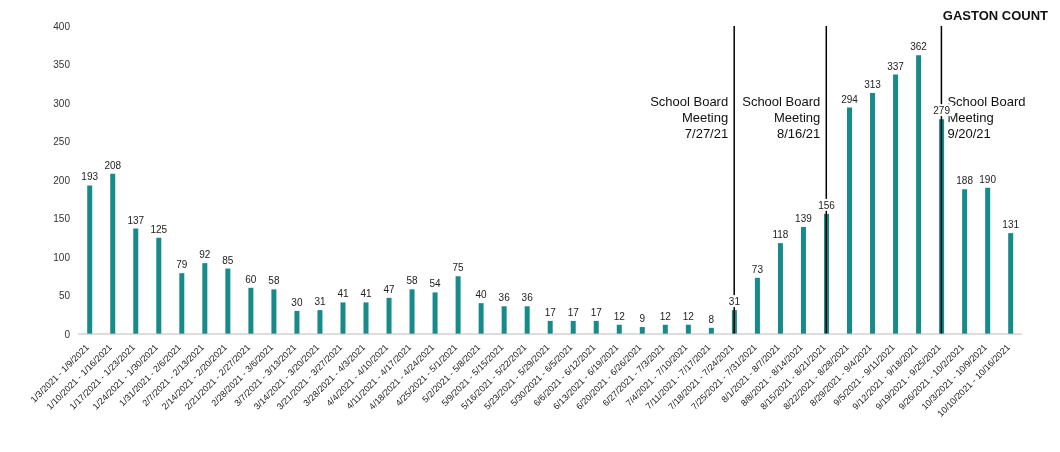 This screenshot has width=1060, height=452. Describe the element at coordinates (988, 179) in the screenshot. I see `data-label: 190` at that location.